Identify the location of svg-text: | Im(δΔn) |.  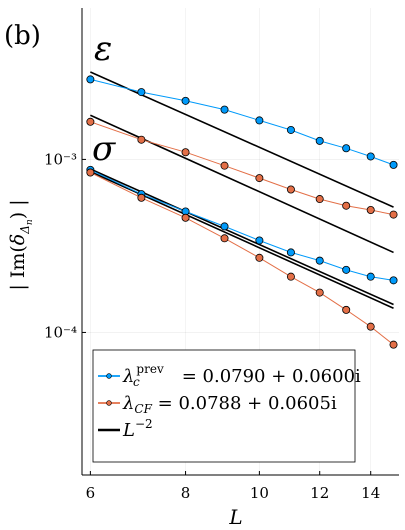
(21, 244).